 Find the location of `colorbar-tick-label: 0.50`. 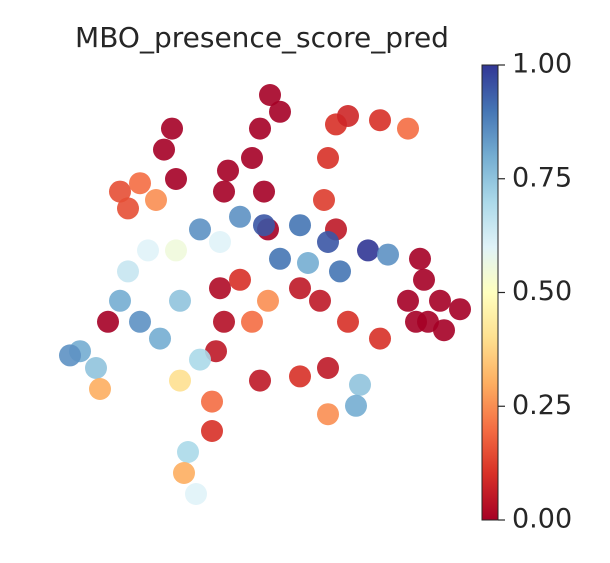

colorbar-tick-label: 0.50 is located at coordinates (542, 291).